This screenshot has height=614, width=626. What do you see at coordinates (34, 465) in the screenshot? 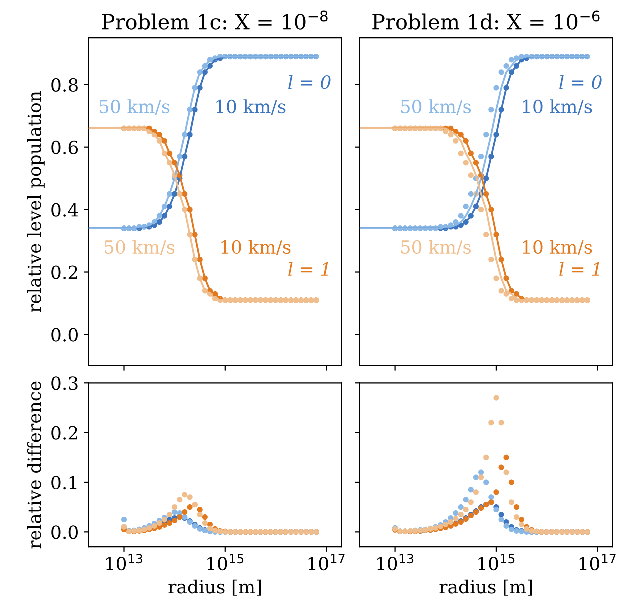
I see `y-axis-title: relative difference` at bounding box center [34, 465].